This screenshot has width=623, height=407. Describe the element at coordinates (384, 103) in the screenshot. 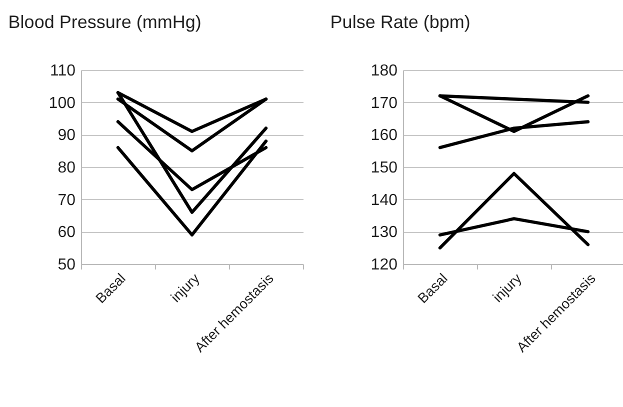

I see `y-tick-label: 170` at that location.